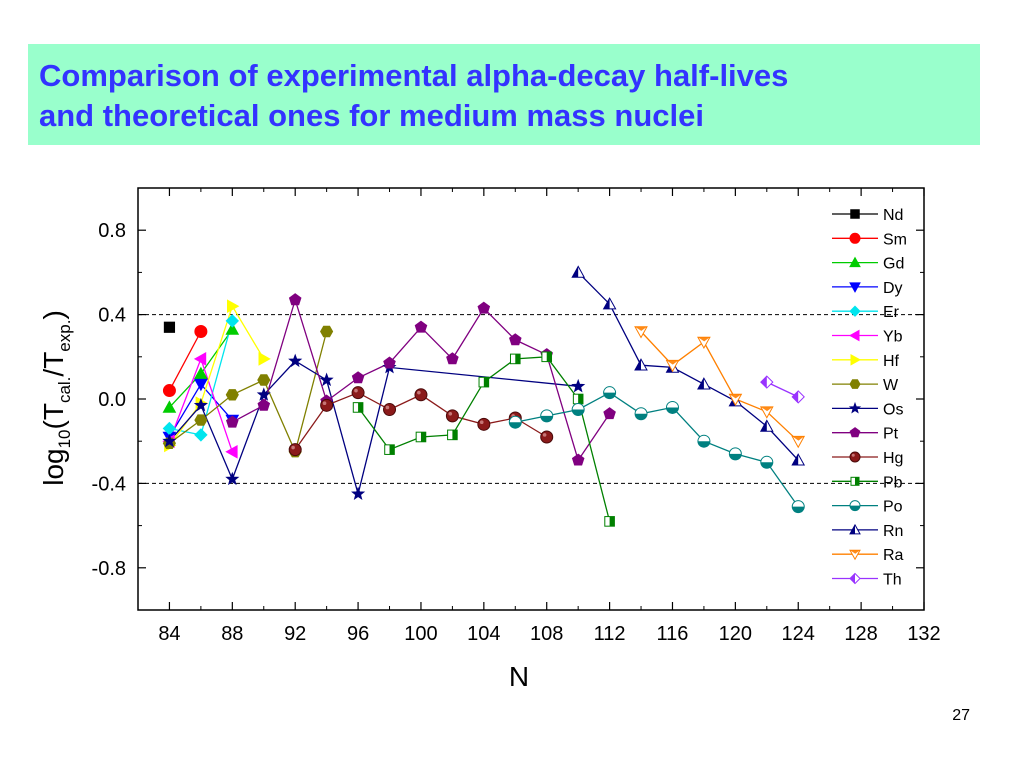  What do you see at coordinates (519, 676) in the screenshot?
I see `x-axis-label: N` at bounding box center [519, 676].